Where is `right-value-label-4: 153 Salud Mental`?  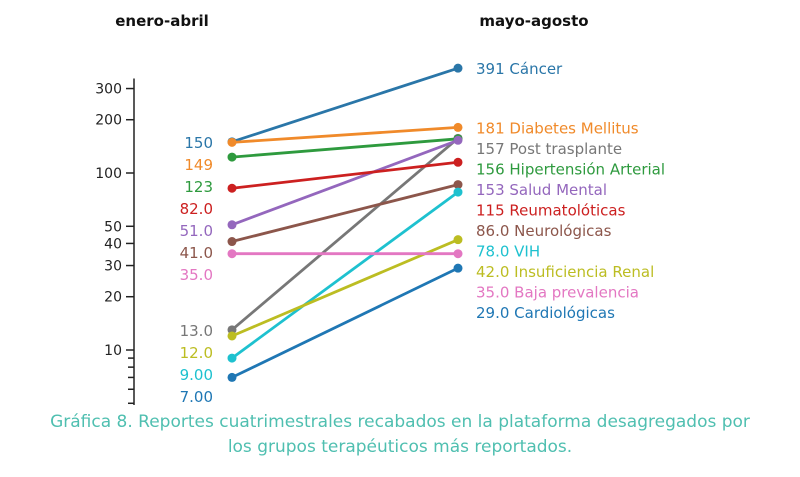 right-value-label-4: 153 Salud Mental is located at coordinates (541, 190).